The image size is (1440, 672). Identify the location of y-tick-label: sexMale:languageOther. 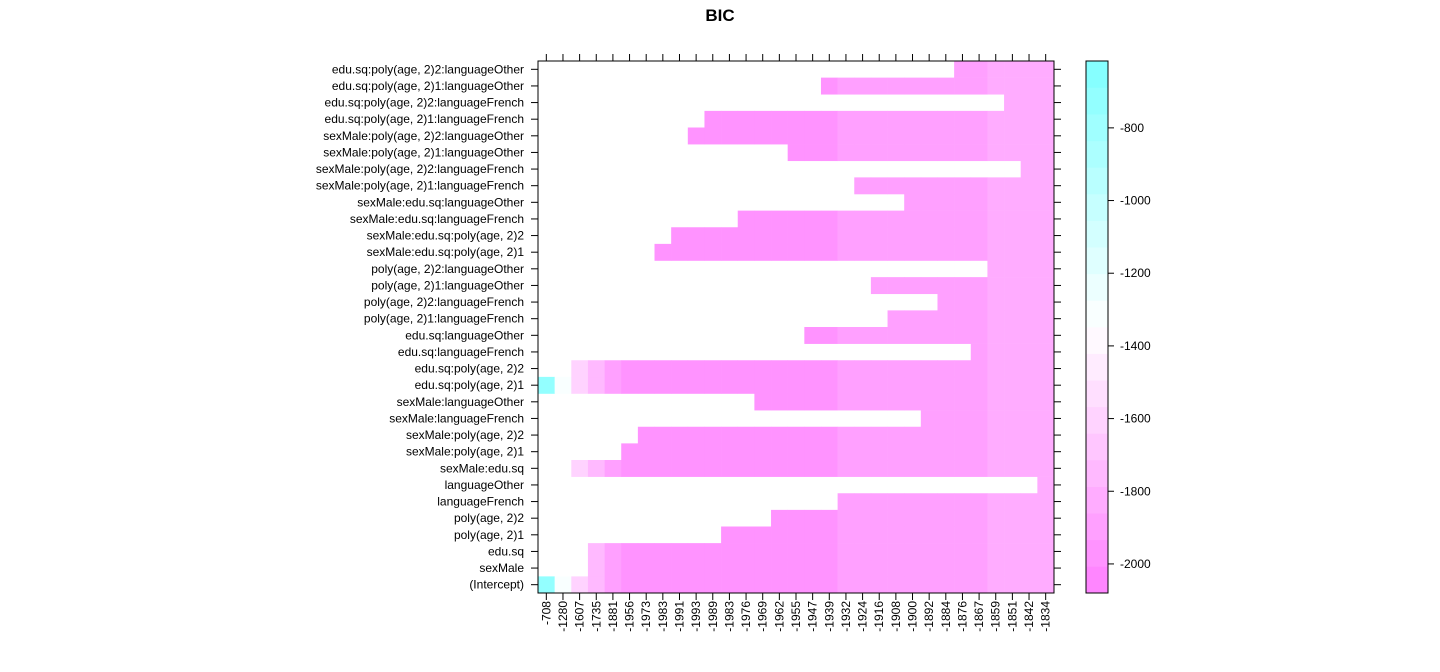
(460, 402).